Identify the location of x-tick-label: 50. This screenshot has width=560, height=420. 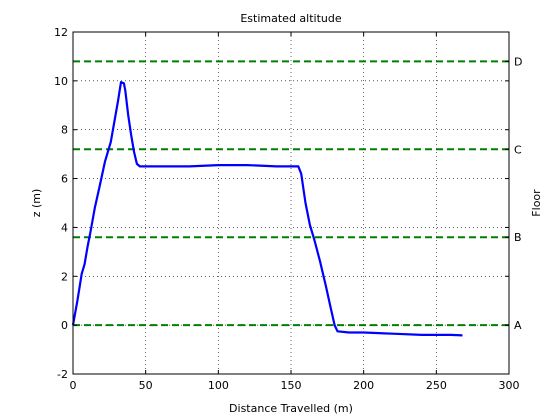
(146, 385).